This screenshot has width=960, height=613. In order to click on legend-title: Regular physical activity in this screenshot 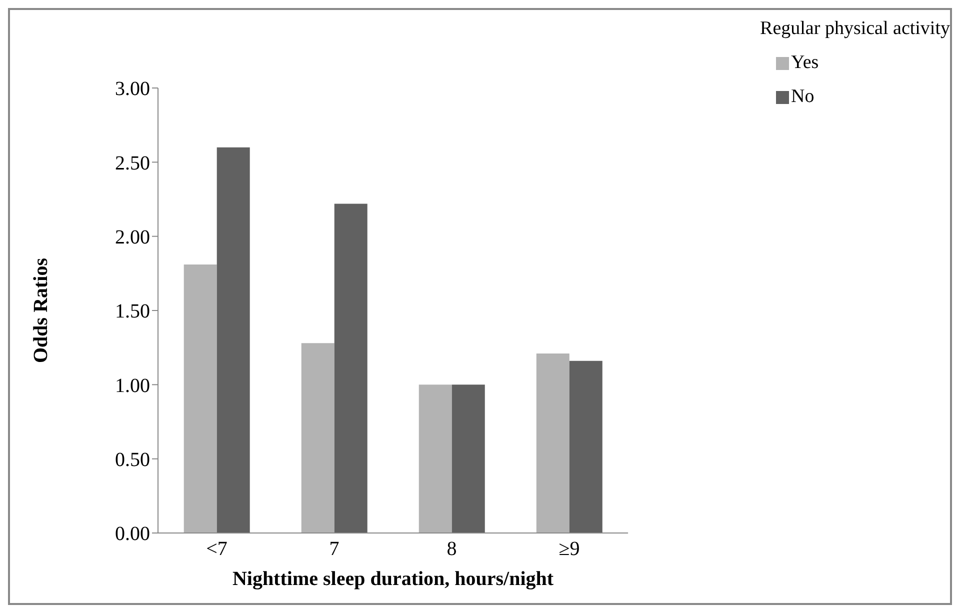, I will do `click(855, 29)`.